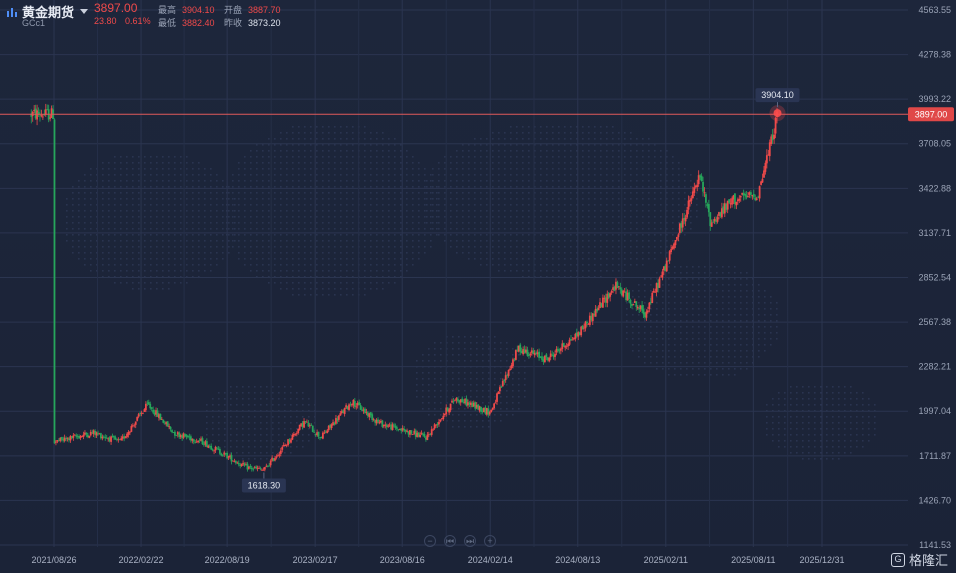 Image resolution: width=956 pixels, height=573 pixels. Describe the element at coordinates (116, 8) in the screenshot. I see `last-price: 3897.00` at that location.